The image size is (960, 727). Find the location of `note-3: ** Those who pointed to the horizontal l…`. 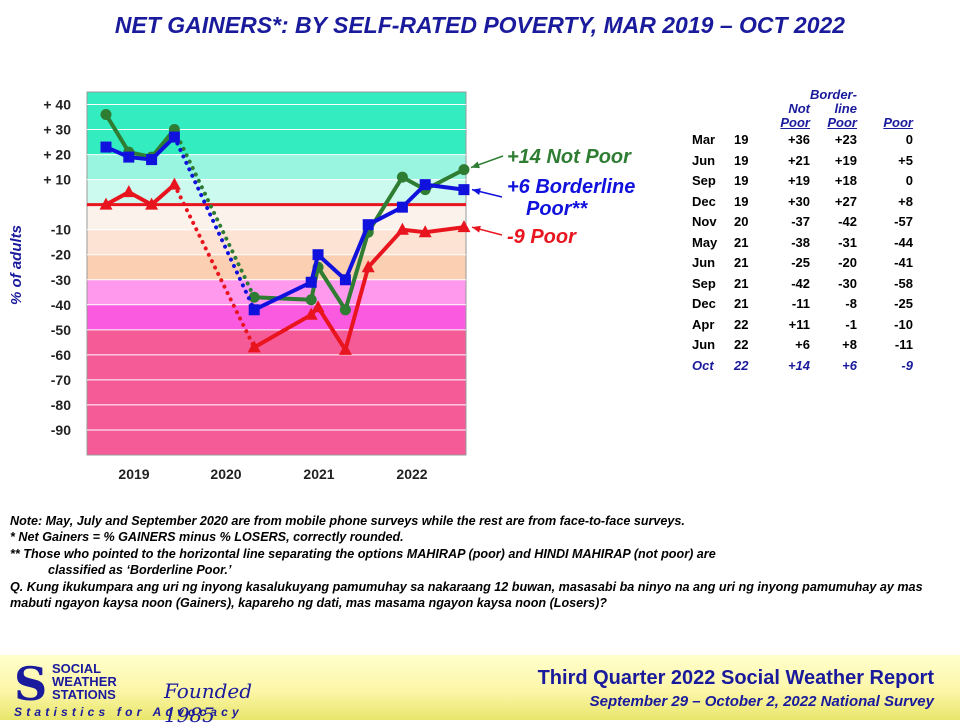

note-3: ** Those who pointed to the horizontal l… is located at coordinates (363, 553).